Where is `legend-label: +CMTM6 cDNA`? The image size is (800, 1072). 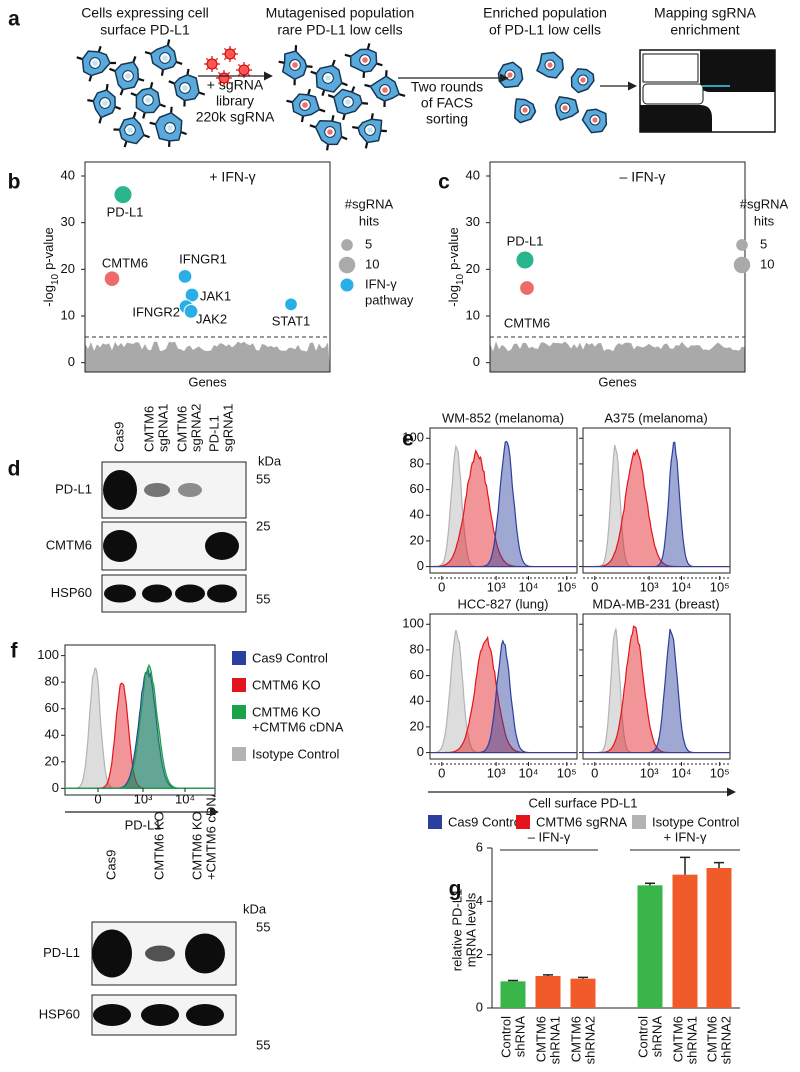
legend-label: +CMTM6 cDNA is located at coordinates (298, 726).